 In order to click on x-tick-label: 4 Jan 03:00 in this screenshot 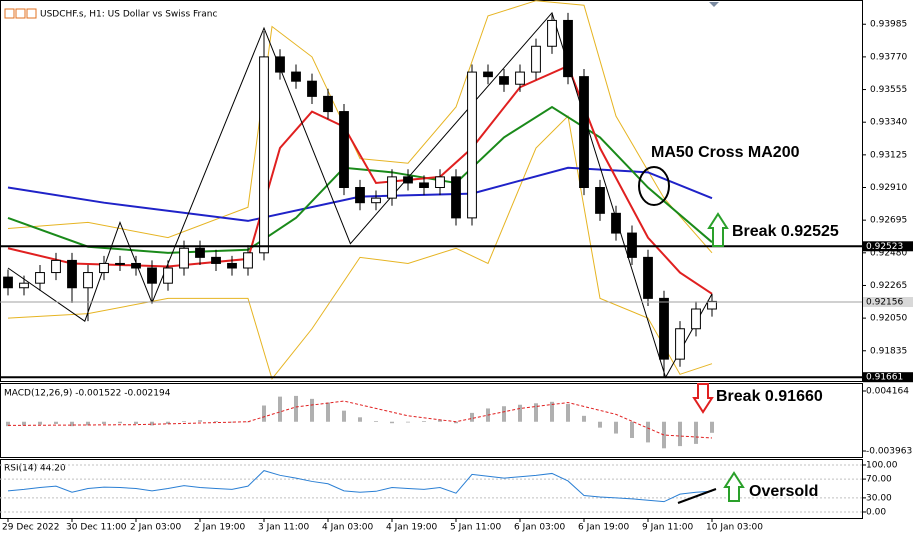, I will do `click(348, 528)`.